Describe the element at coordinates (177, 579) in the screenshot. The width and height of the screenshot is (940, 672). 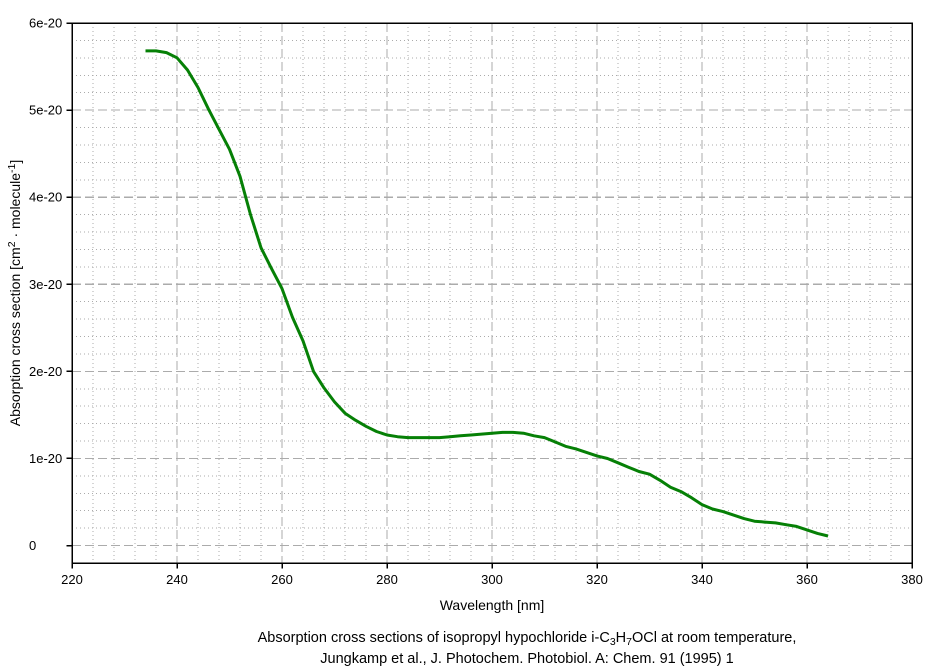
I see `x-tick-label: 240` at that location.